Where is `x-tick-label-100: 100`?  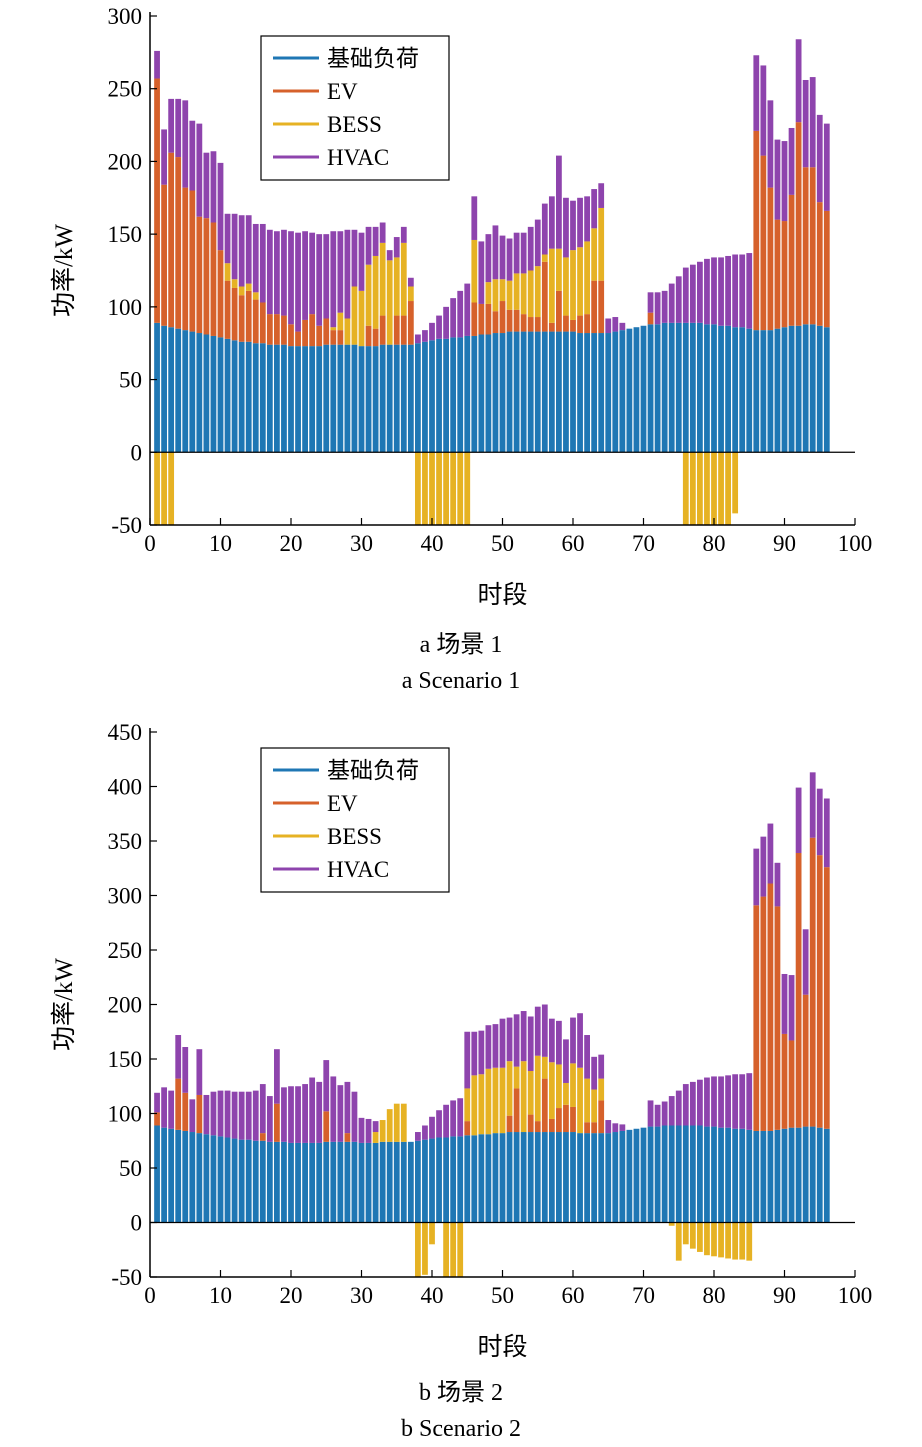 x-tick-label-100: 100 is located at coordinates (855, 1295).